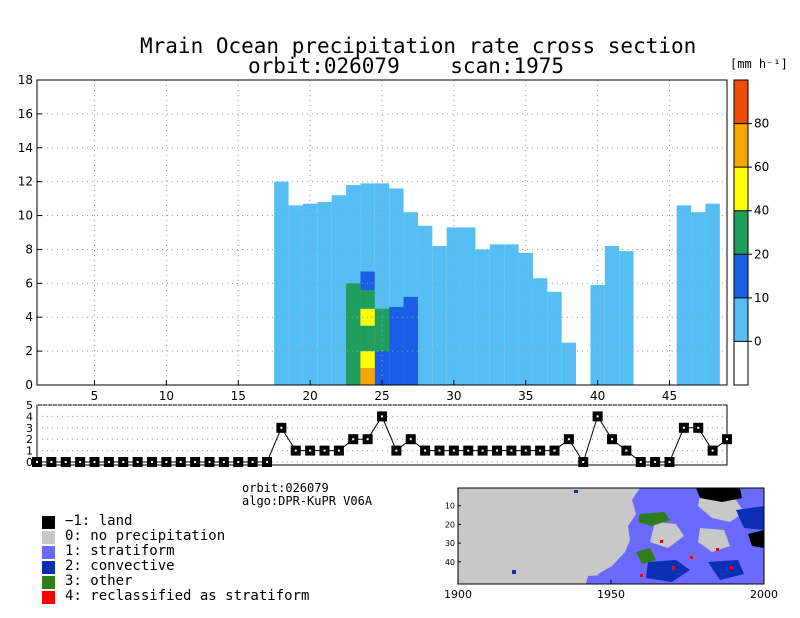  What do you see at coordinates (450, 562) in the screenshot?
I see `map-y-tick-label: 40` at bounding box center [450, 562].